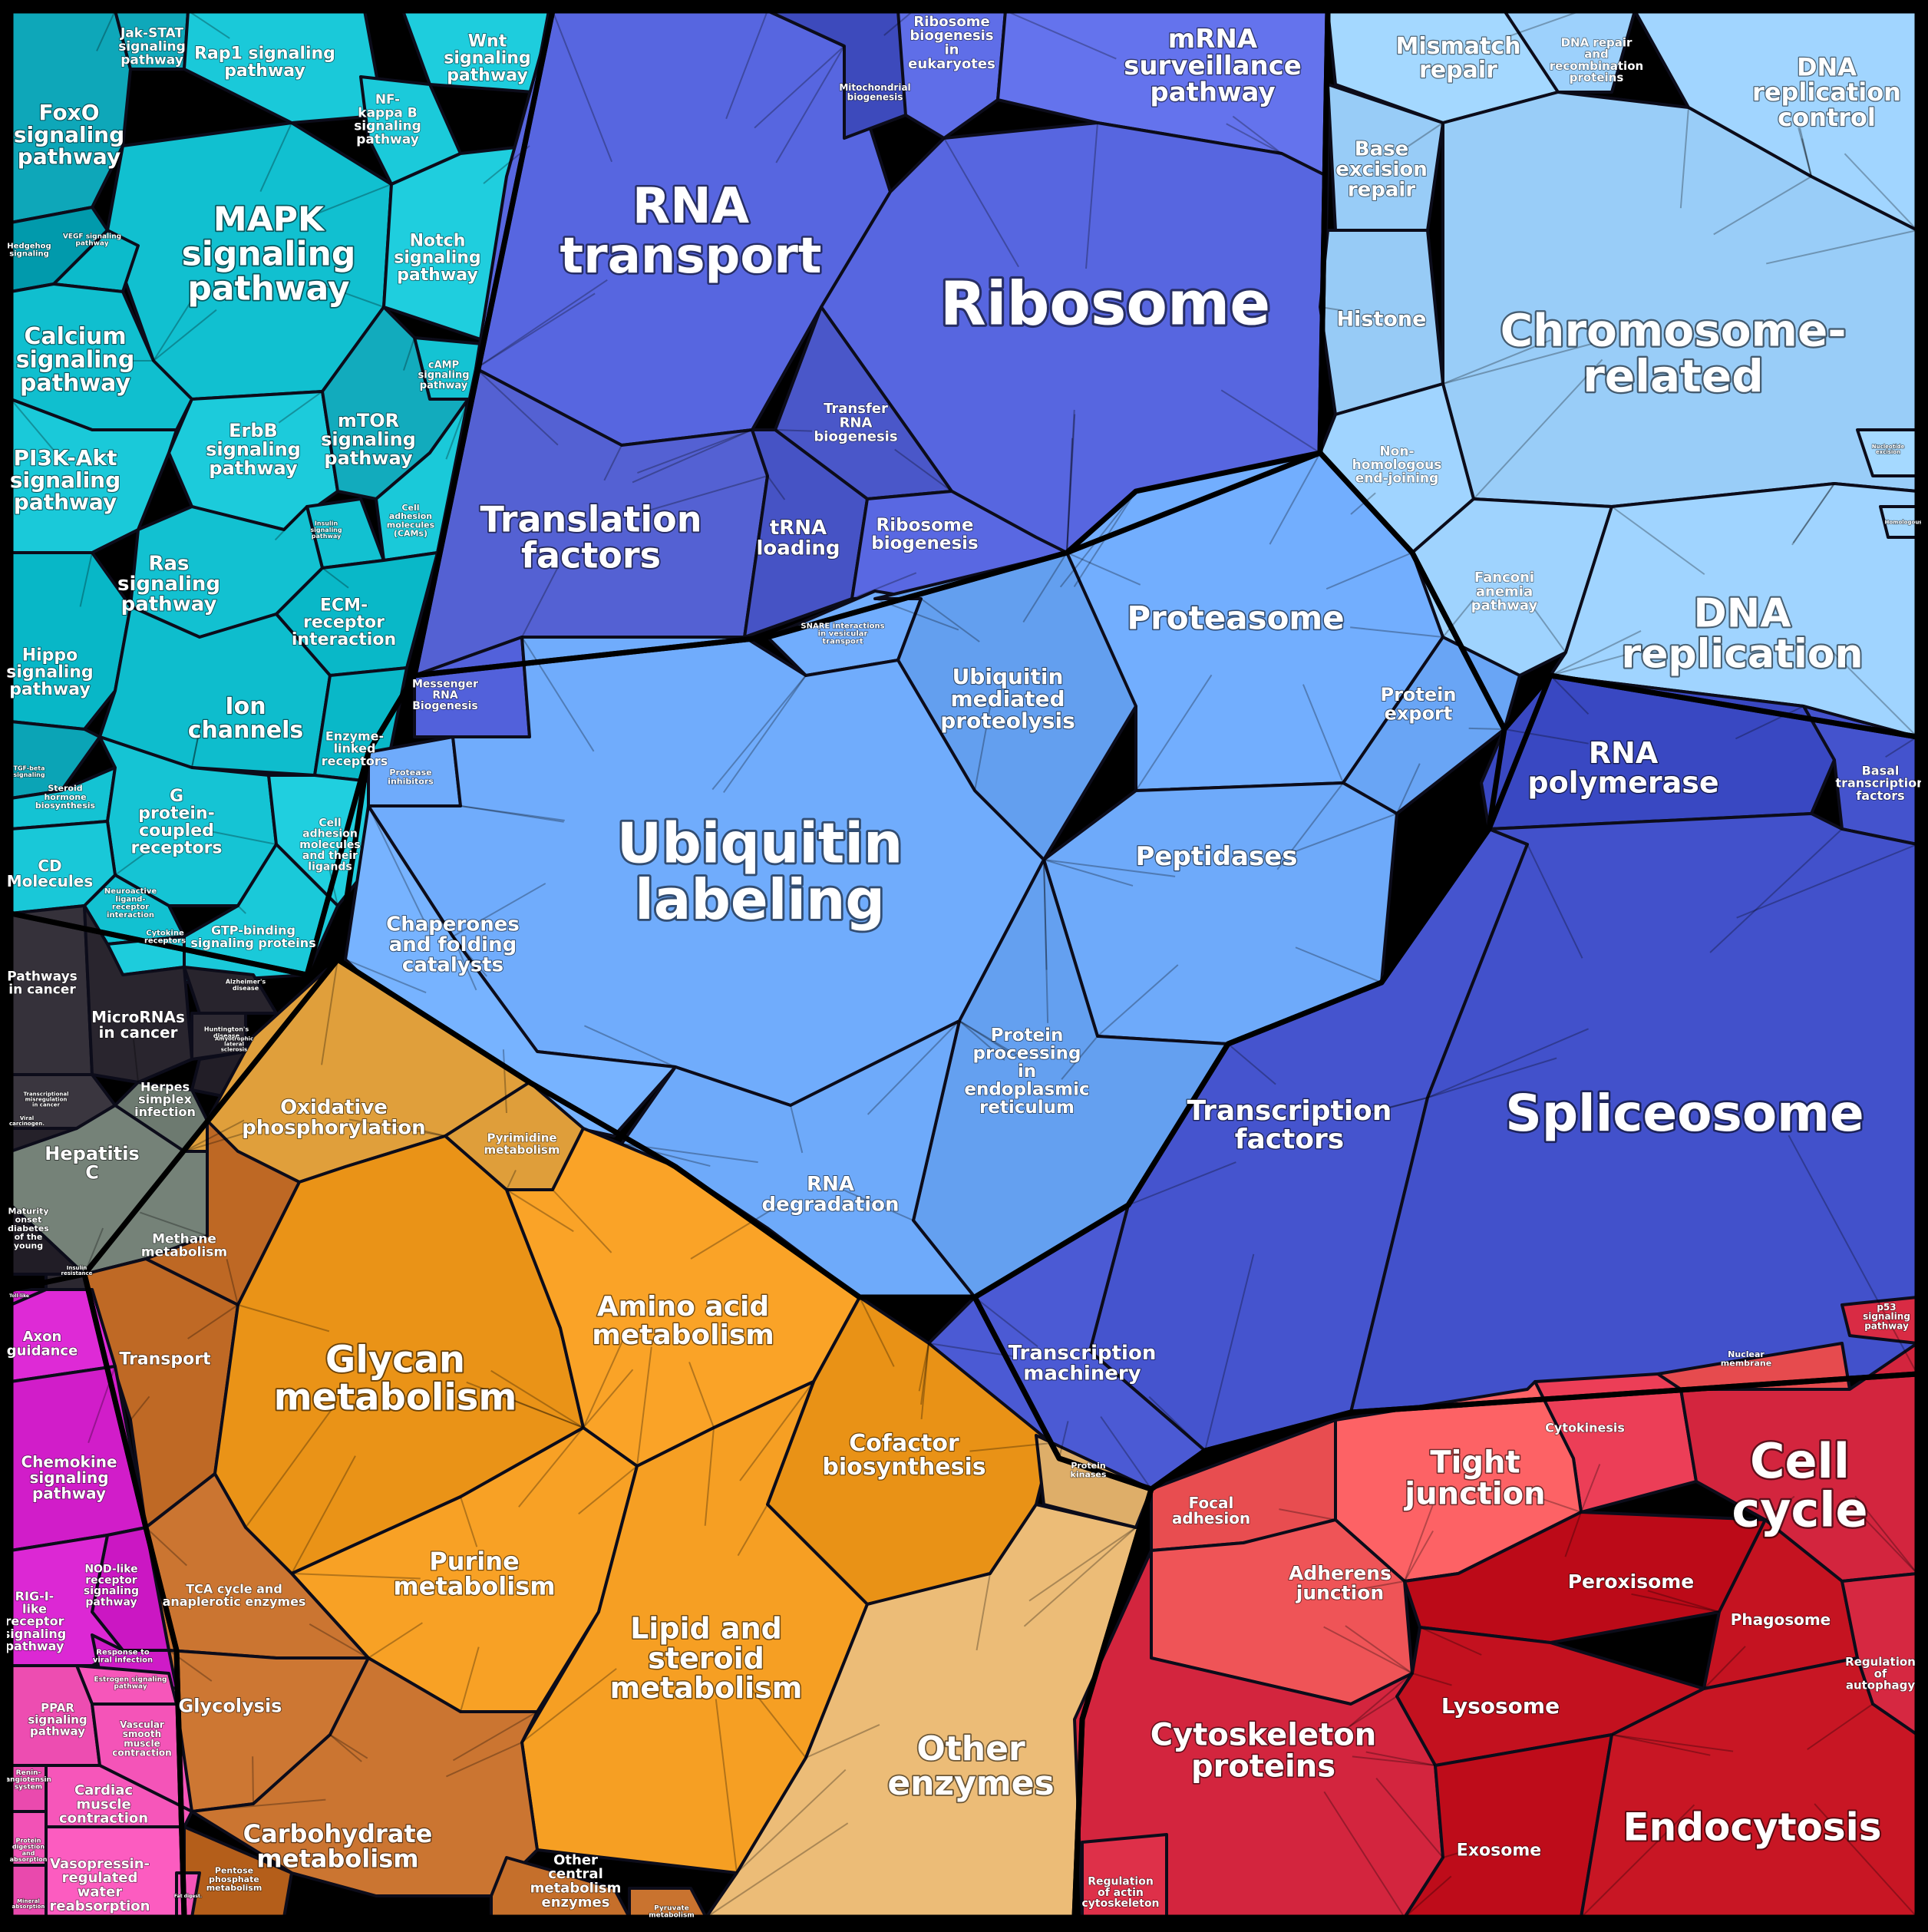 The height and width of the screenshot is (1932, 1928). I want to click on label-protexport: Protein export, so click(1419, 704).